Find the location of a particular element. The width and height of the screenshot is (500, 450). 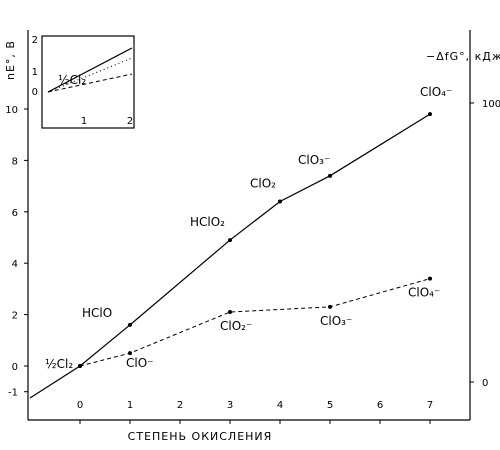

x-tick-label: 3 is located at coordinates (230, 405).